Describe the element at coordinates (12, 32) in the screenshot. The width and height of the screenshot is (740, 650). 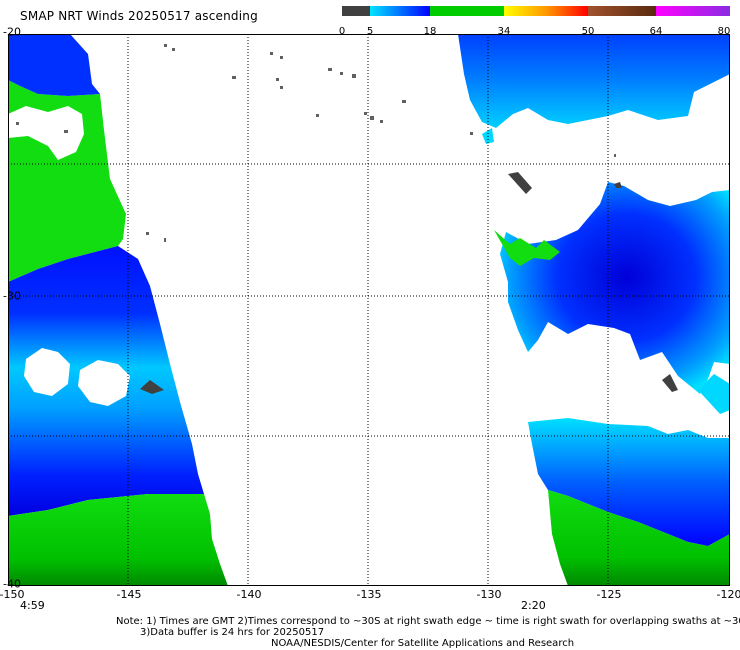
I see `lat-label-20: -20` at that location.